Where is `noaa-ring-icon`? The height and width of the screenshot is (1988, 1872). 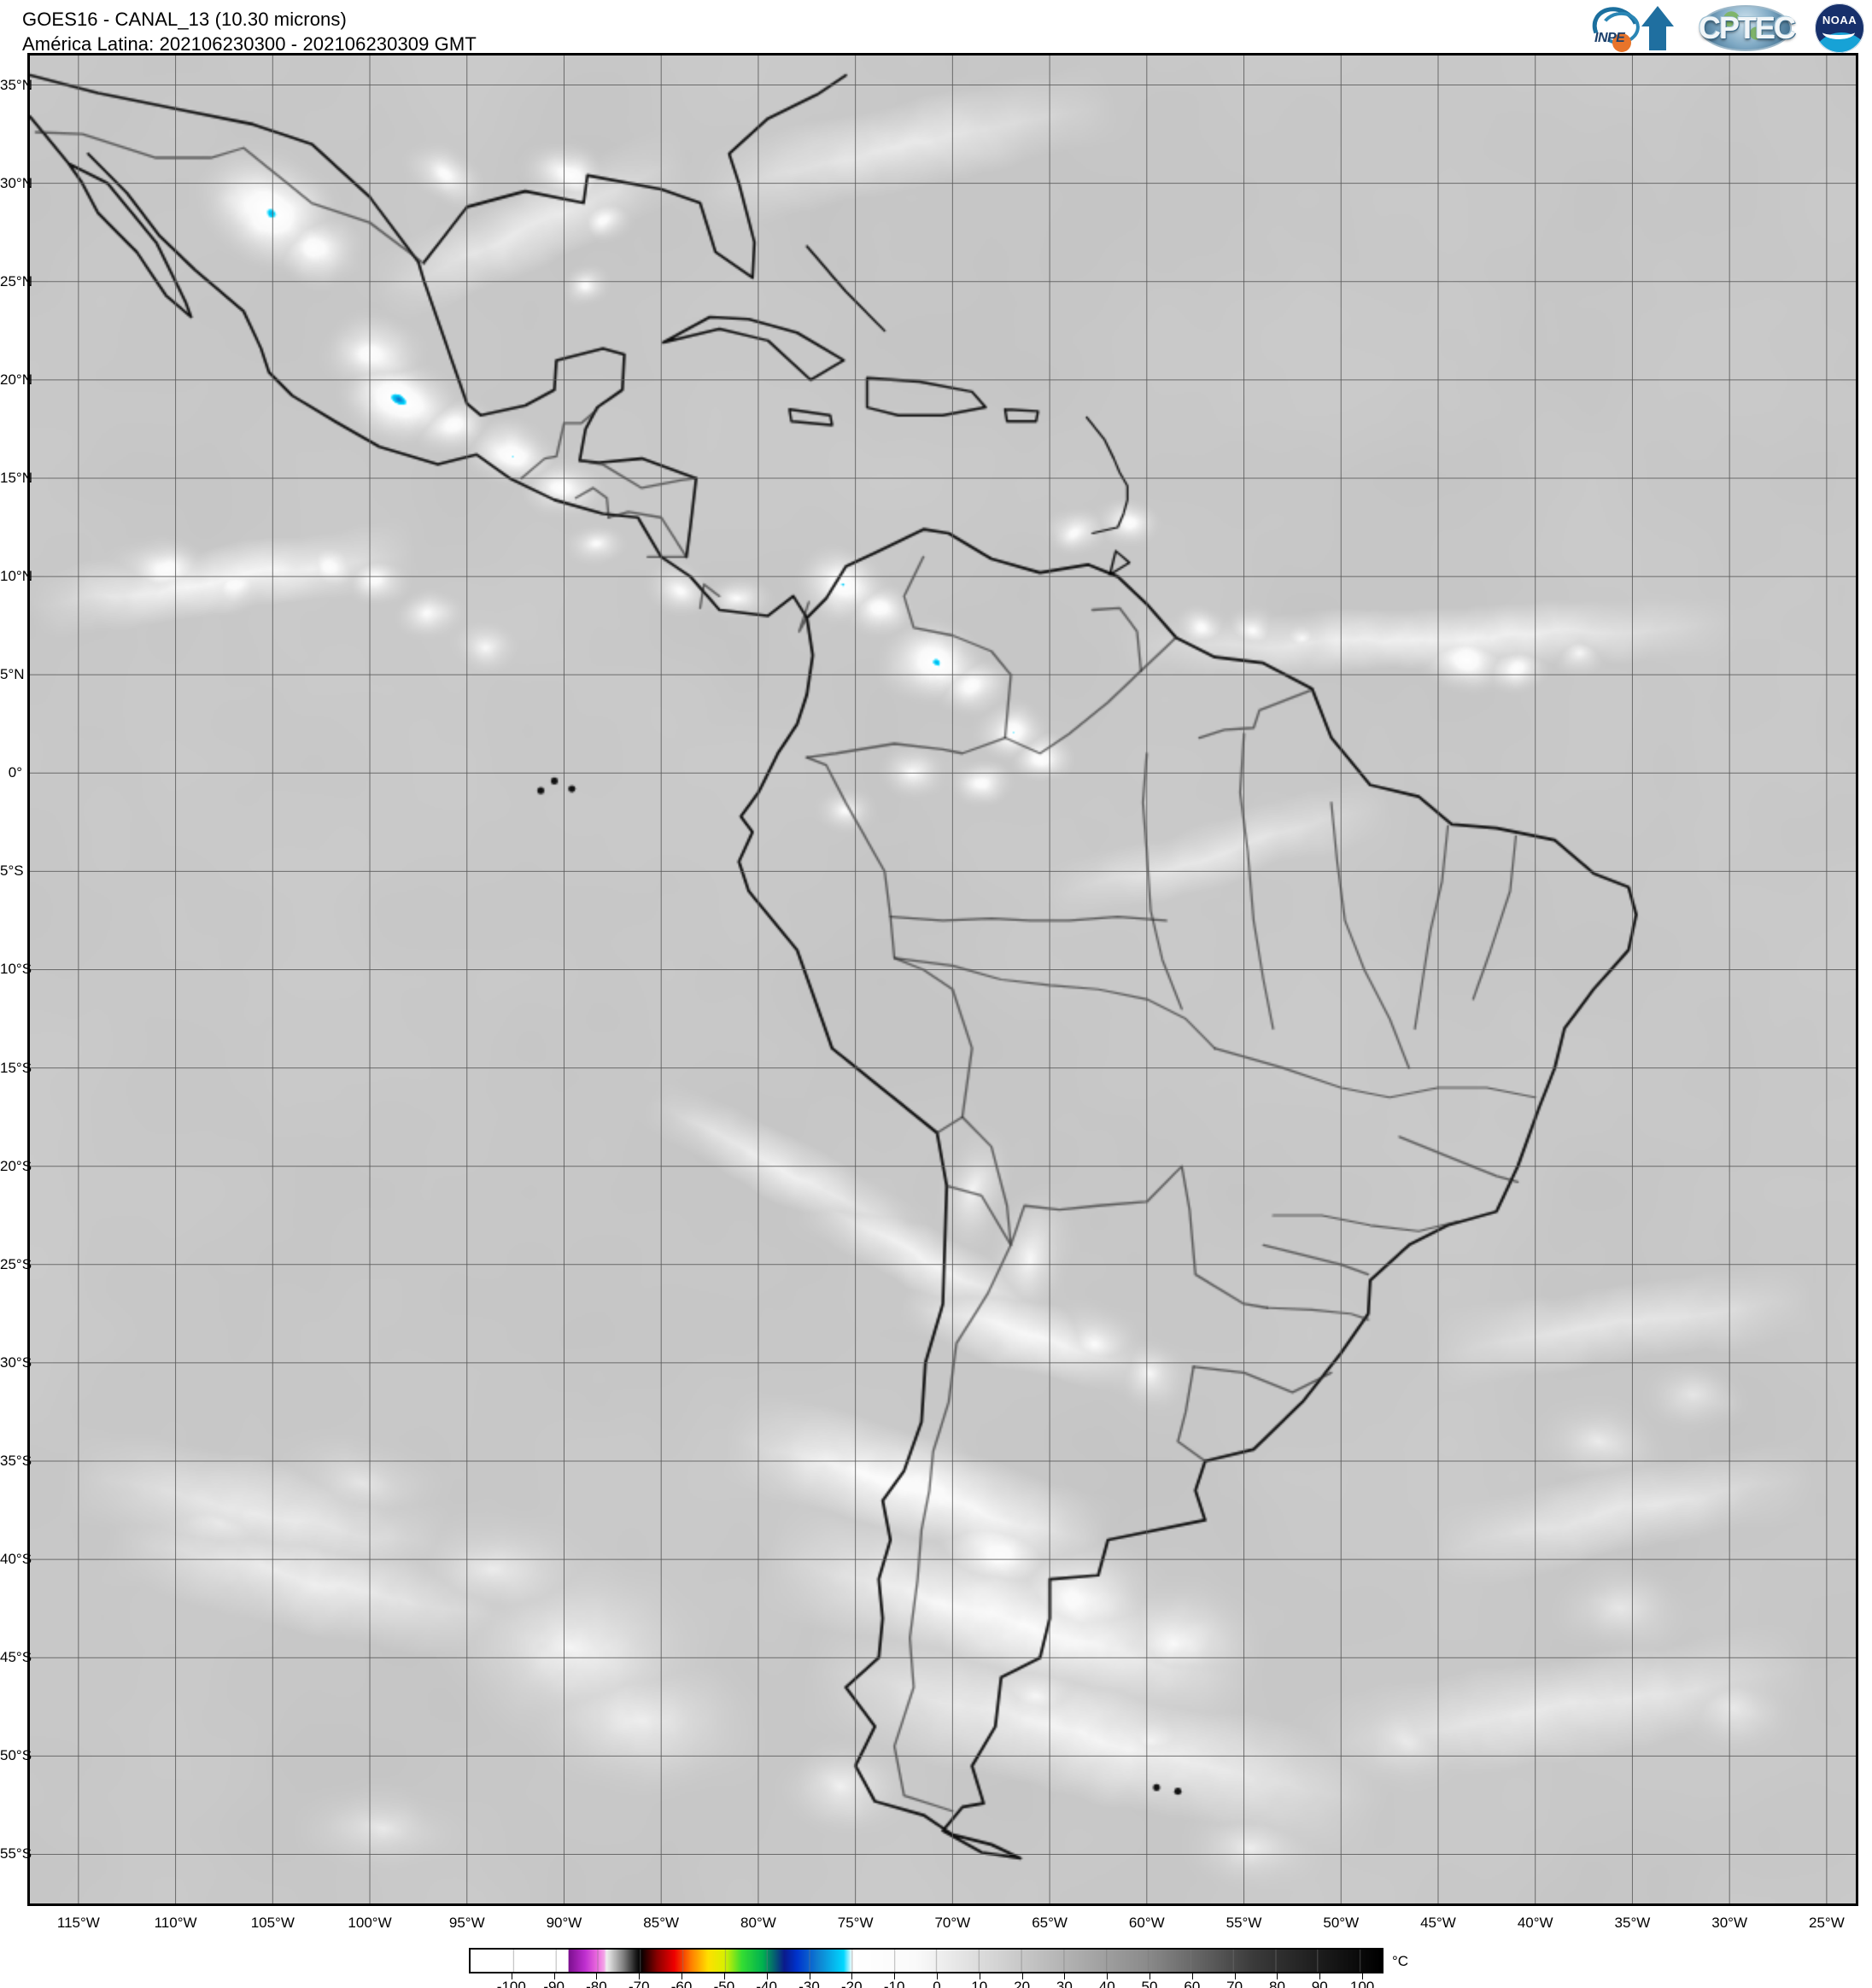
noaa-ring-icon is located at coordinates (1839, 28).